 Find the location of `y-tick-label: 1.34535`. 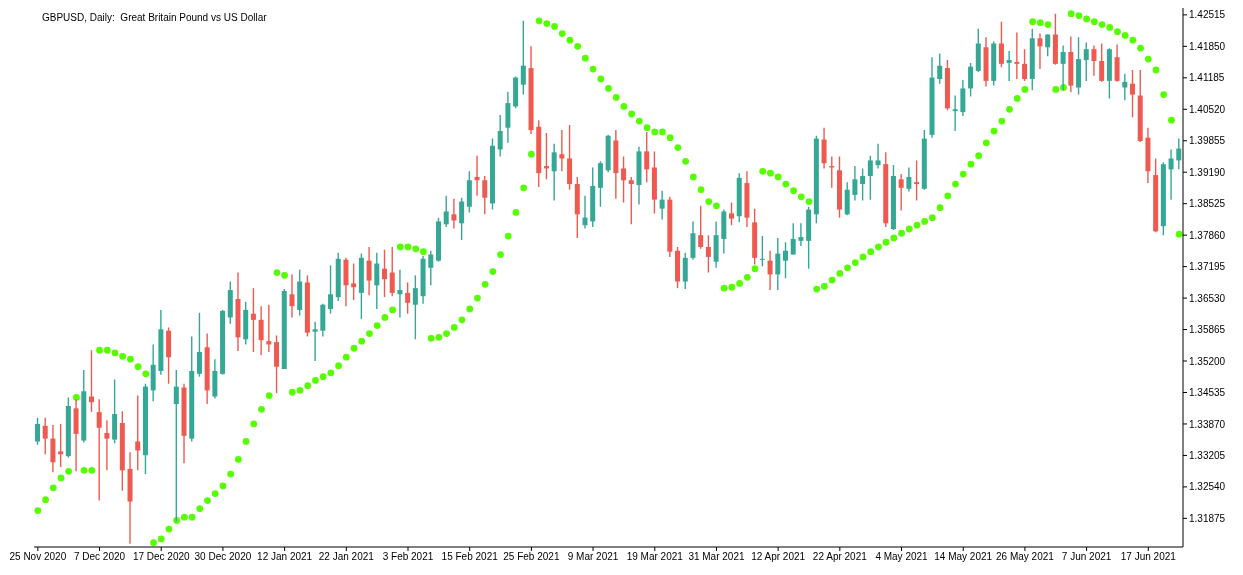

y-tick-label: 1.34535 is located at coordinates (1207, 393).